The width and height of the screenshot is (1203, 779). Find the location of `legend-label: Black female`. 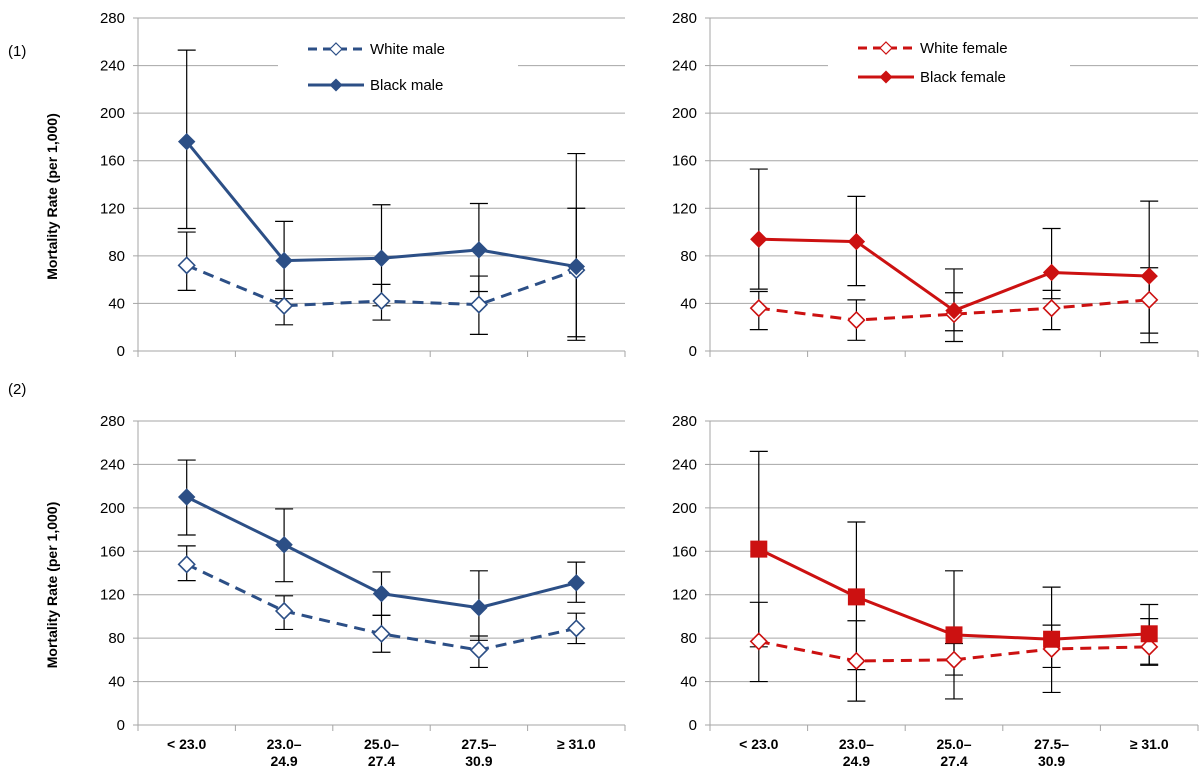

legend-label: Black female is located at coordinates (963, 77).